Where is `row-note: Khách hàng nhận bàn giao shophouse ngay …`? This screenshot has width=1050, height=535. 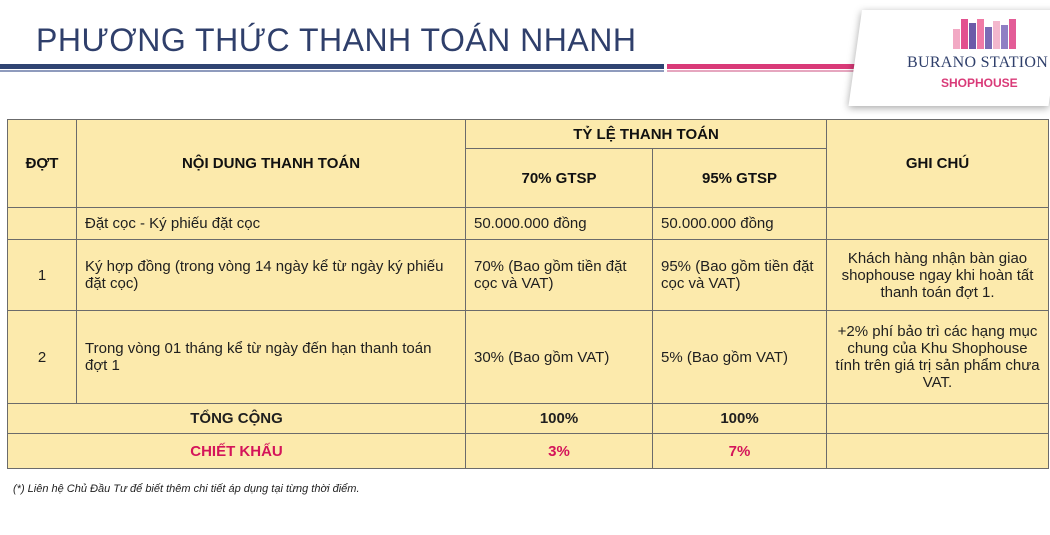
row-note: Khách hàng nhận bàn giao shophouse ngay … is located at coordinates (937, 275).